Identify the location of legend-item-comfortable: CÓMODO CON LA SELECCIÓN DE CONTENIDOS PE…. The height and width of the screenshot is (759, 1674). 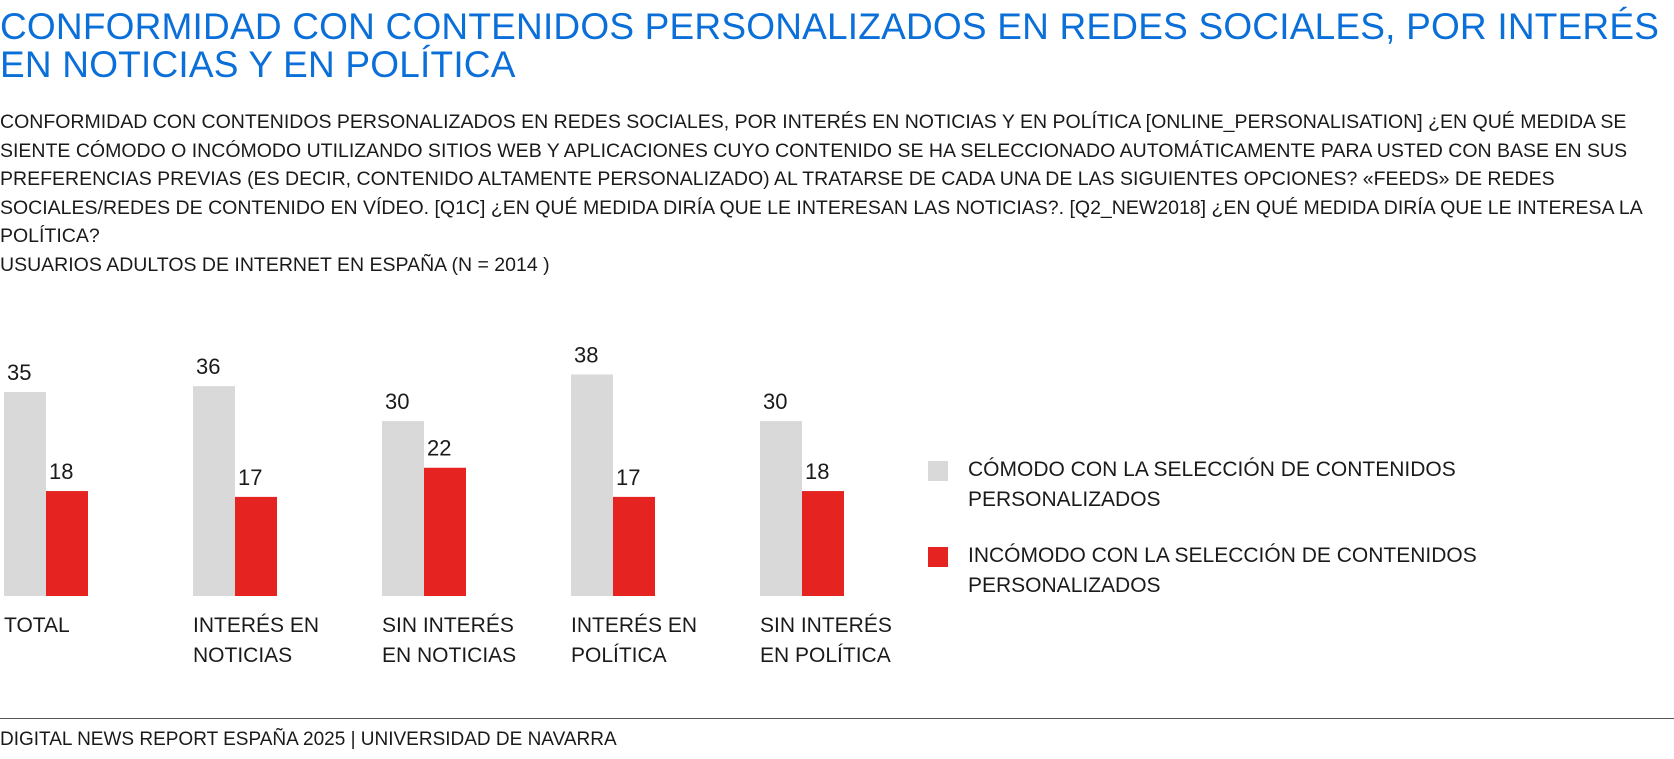
(1278, 485).